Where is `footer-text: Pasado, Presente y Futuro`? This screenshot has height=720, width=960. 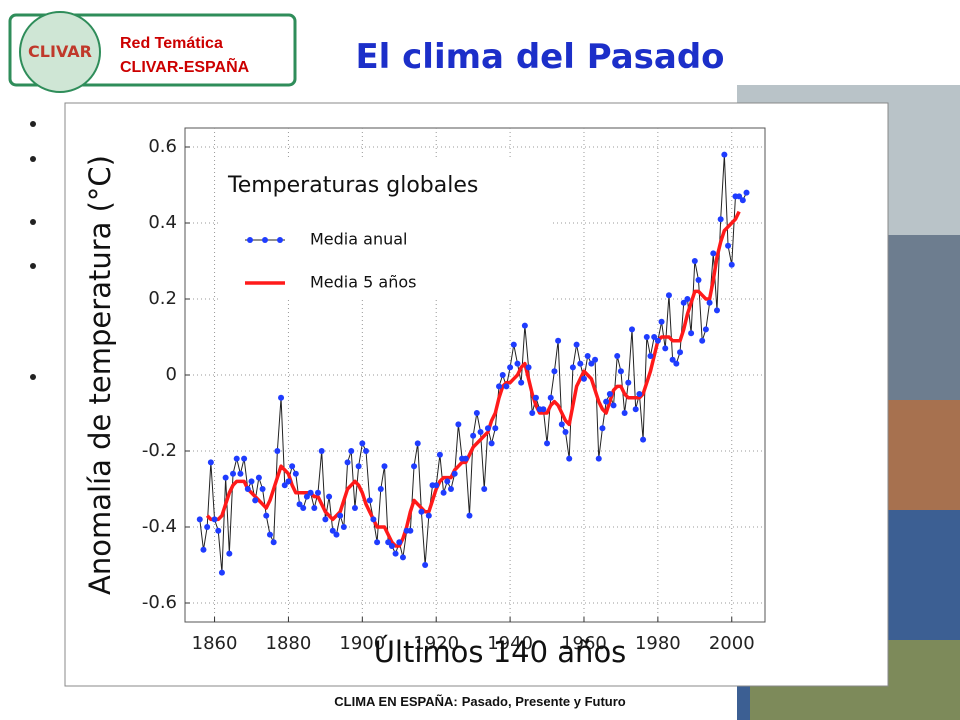
footer-text: Pasado, Presente y Futuro is located at coordinates (544, 701).